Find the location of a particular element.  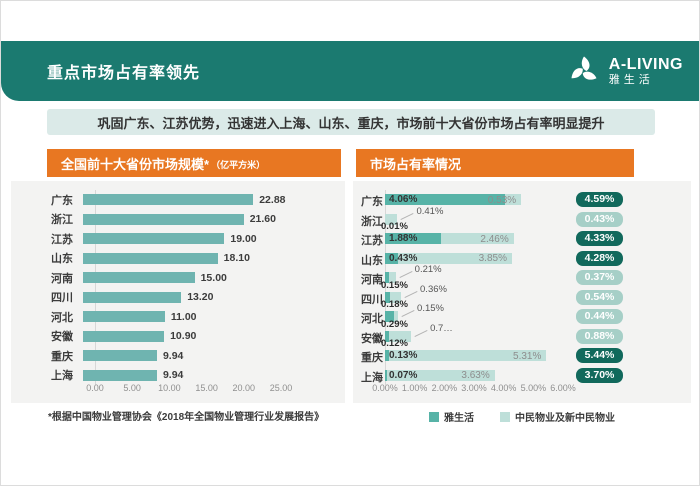

value-label: 18.10 is located at coordinates (236, 258).